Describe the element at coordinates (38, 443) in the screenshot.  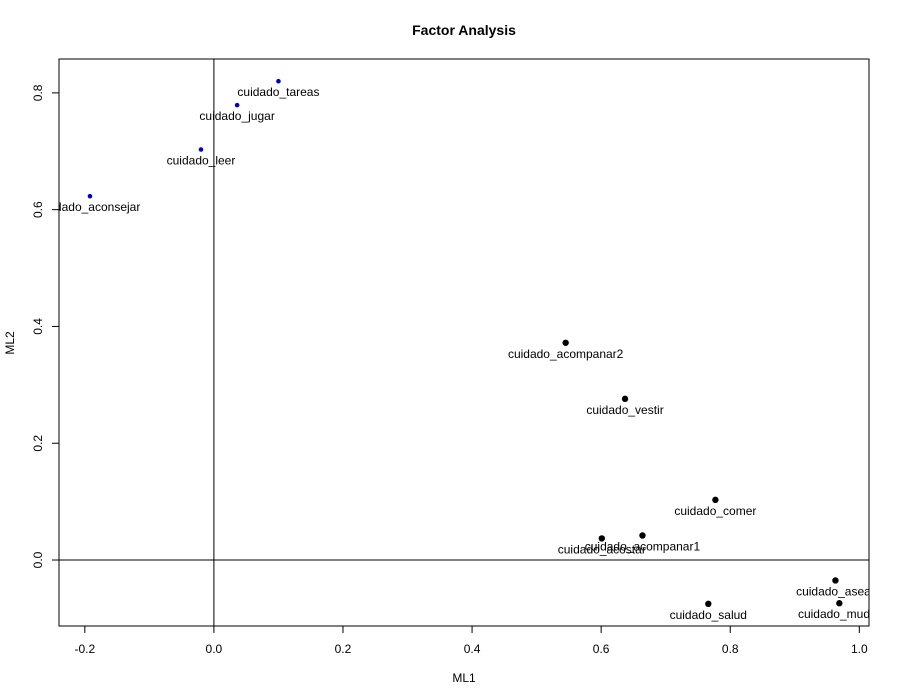
I see `y-tick-label: 0.2` at that location.